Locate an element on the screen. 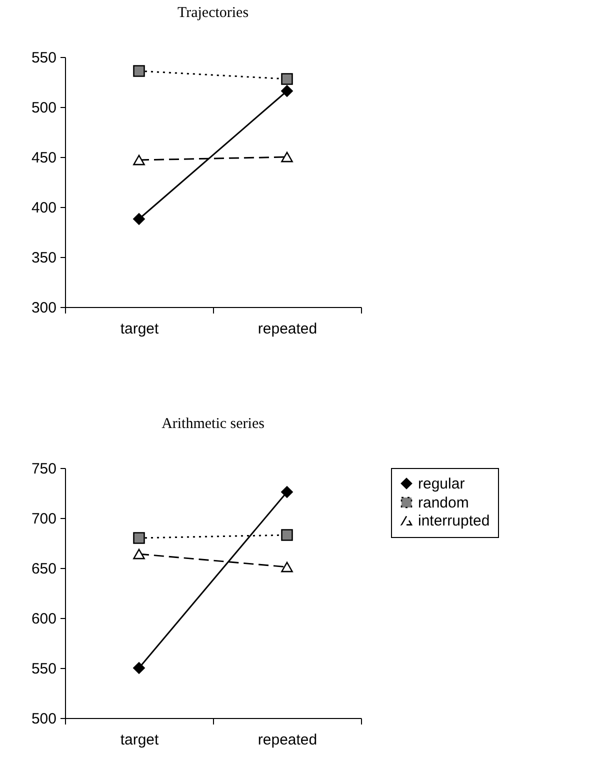 The image size is (590, 783). y-tick-label: 350 is located at coordinates (43, 258).